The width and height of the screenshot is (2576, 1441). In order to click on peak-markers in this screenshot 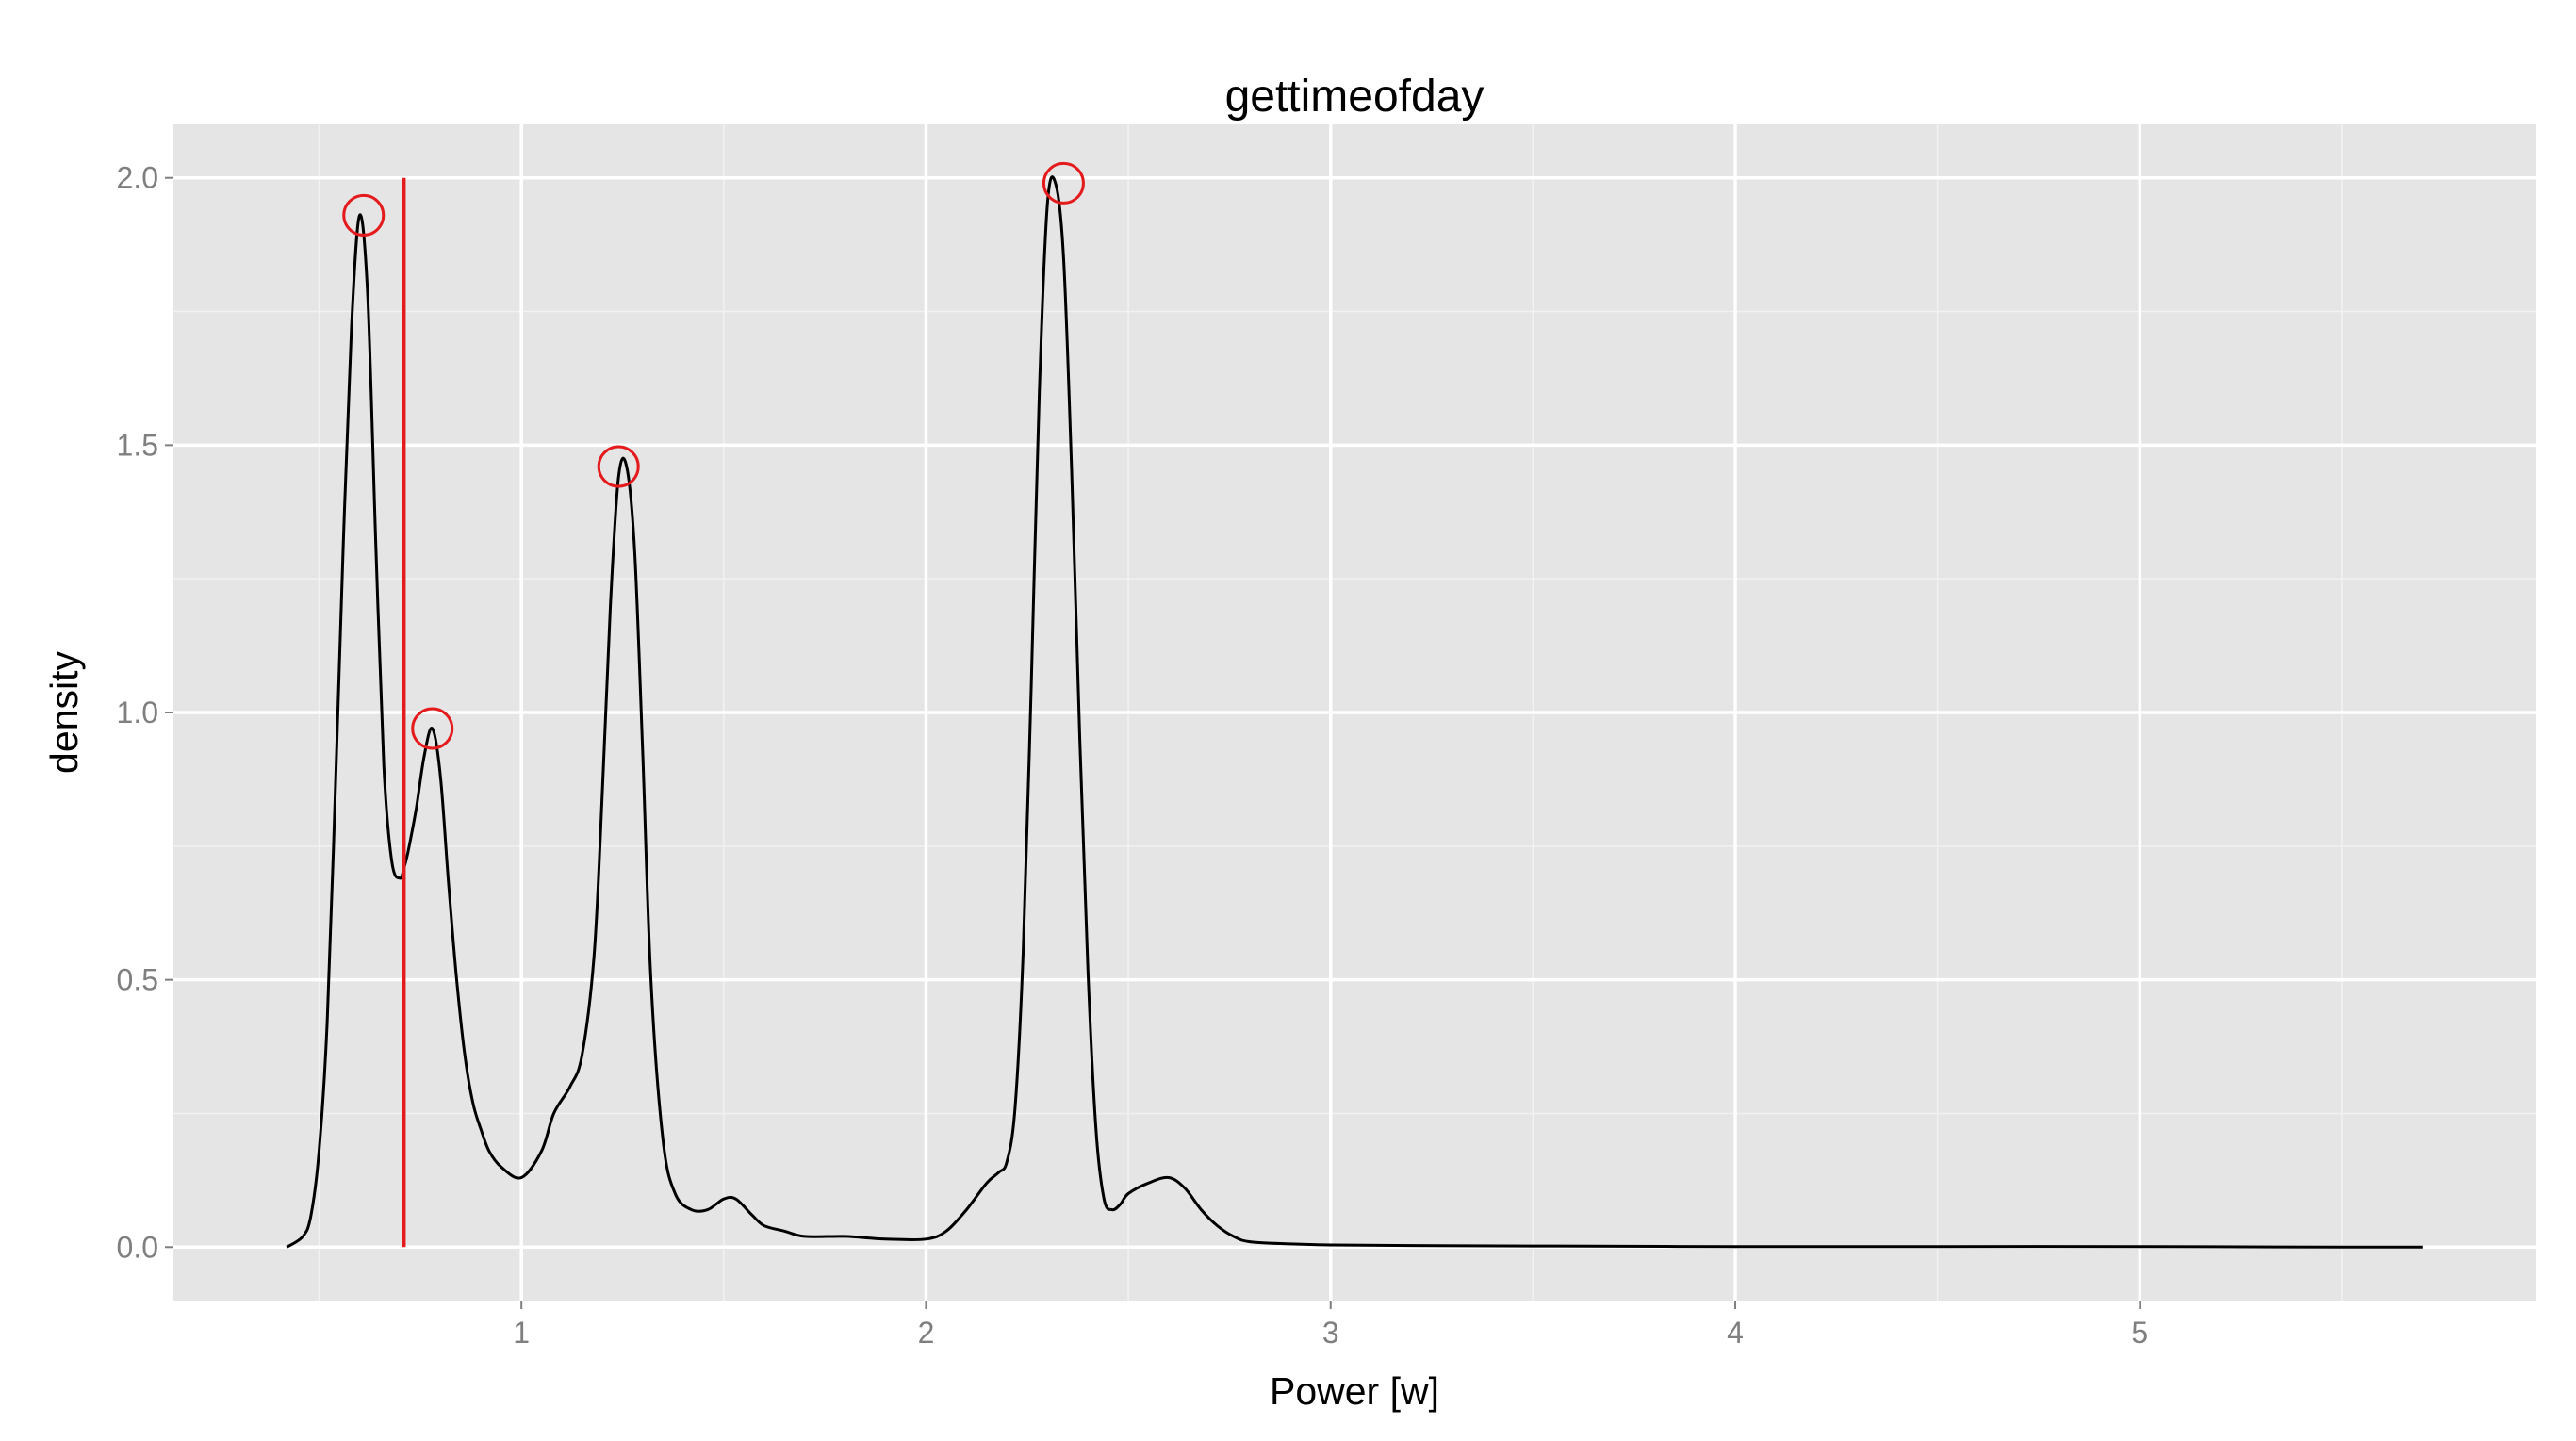, I will do `click(713, 456)`.